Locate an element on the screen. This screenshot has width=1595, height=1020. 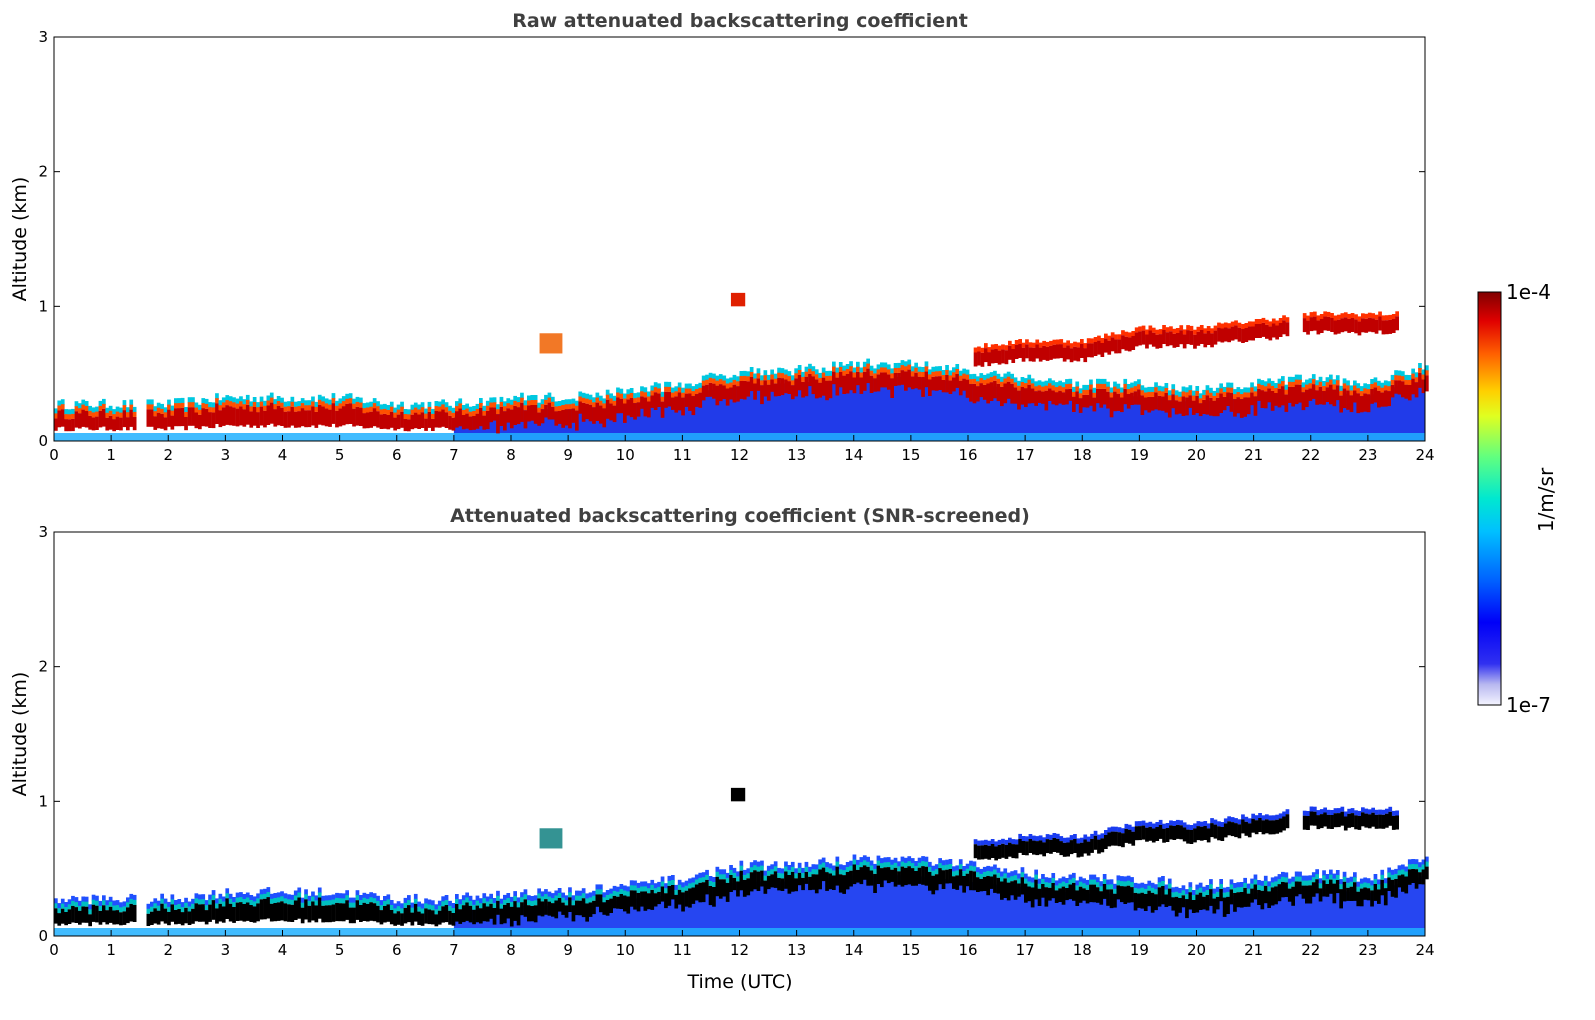
x-tick-label: 1 is located at coordinates (111, 455).